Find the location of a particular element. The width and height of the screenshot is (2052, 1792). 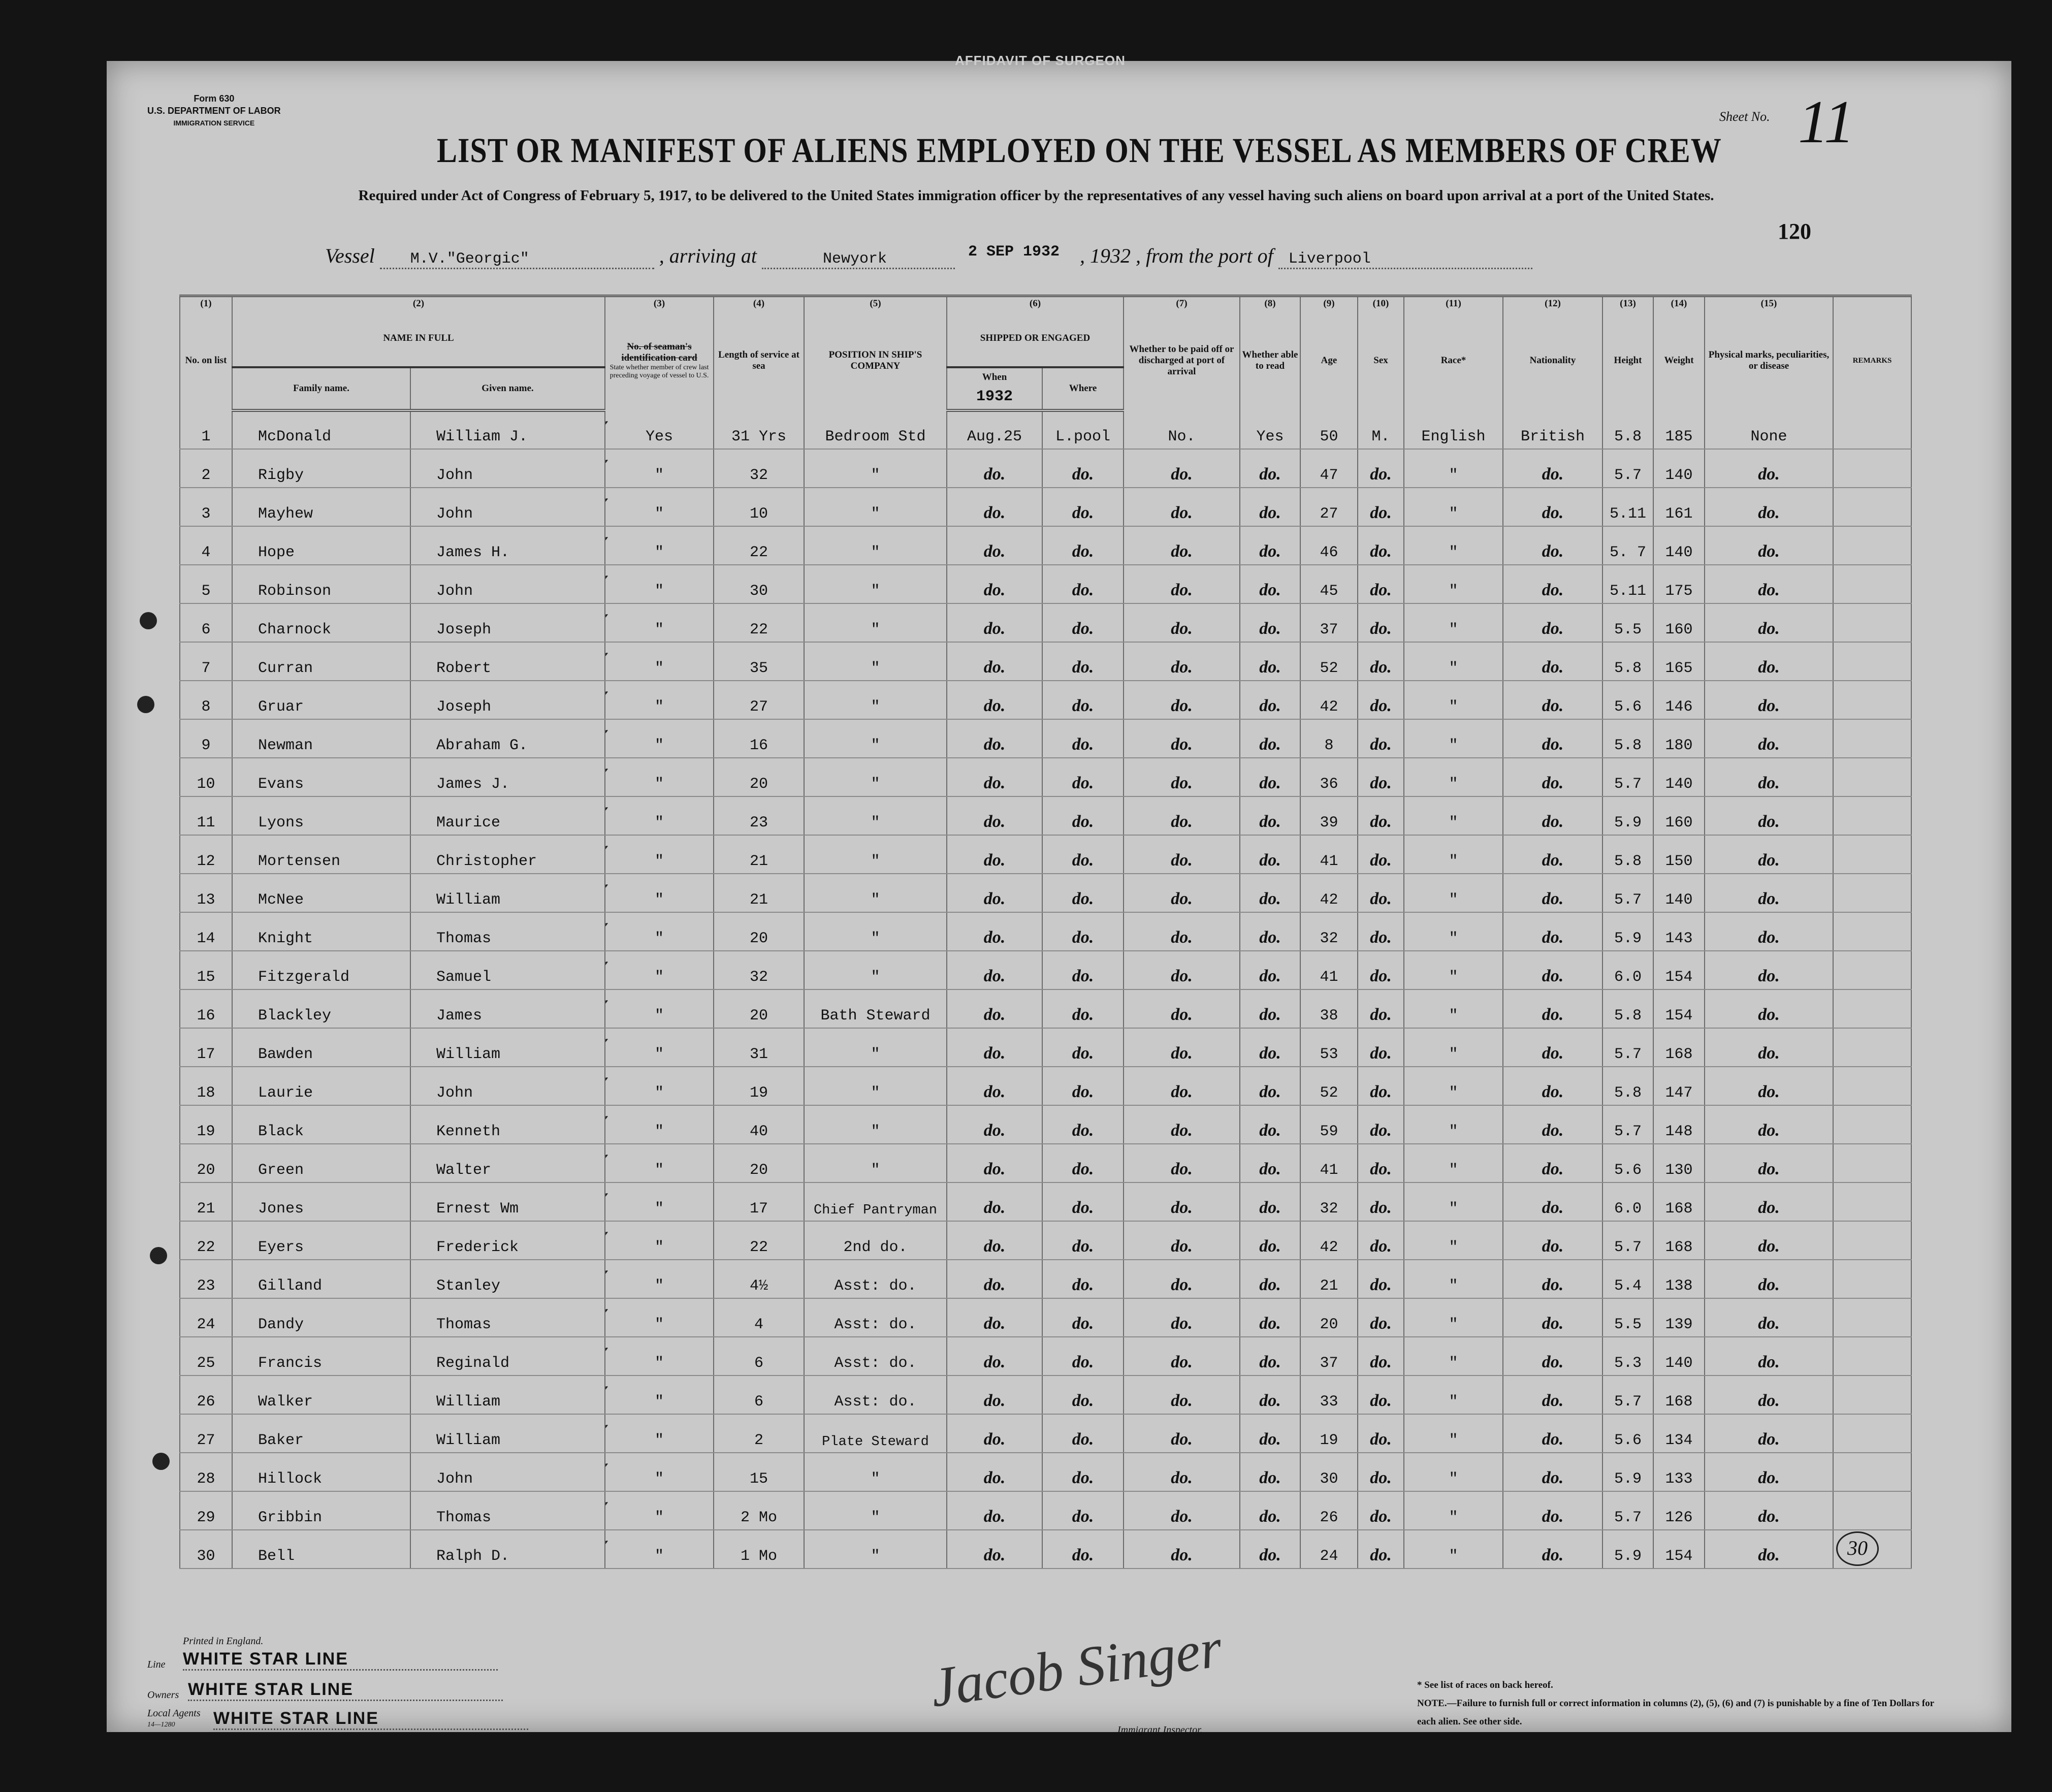

cell-weight: 168 is located at coordinates (1679, 1240).